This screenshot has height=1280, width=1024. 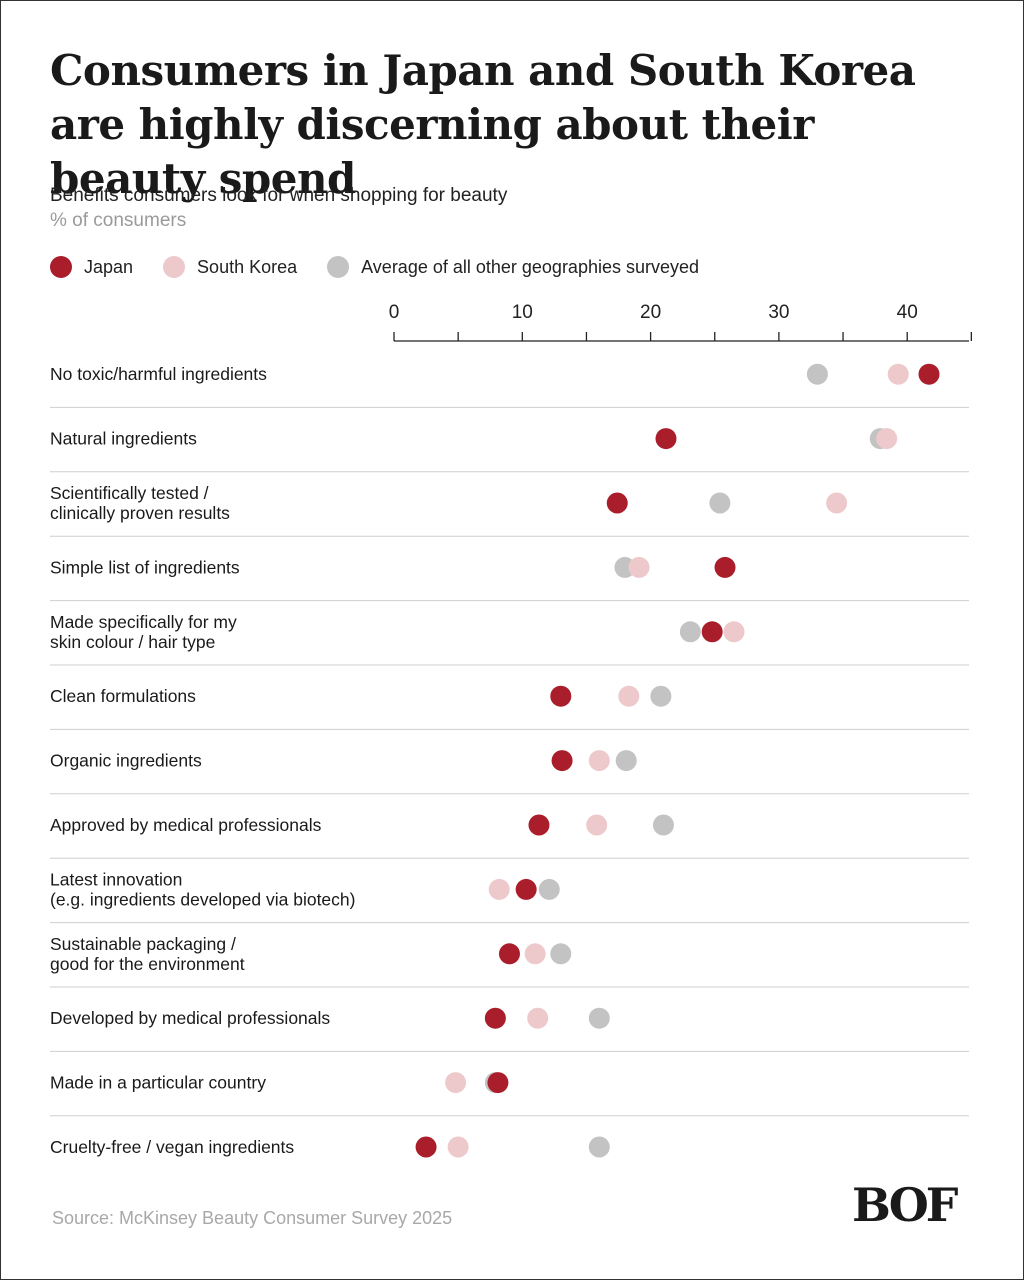 I want to click on category-label: clinically proven results, so click(x=140, y=513).